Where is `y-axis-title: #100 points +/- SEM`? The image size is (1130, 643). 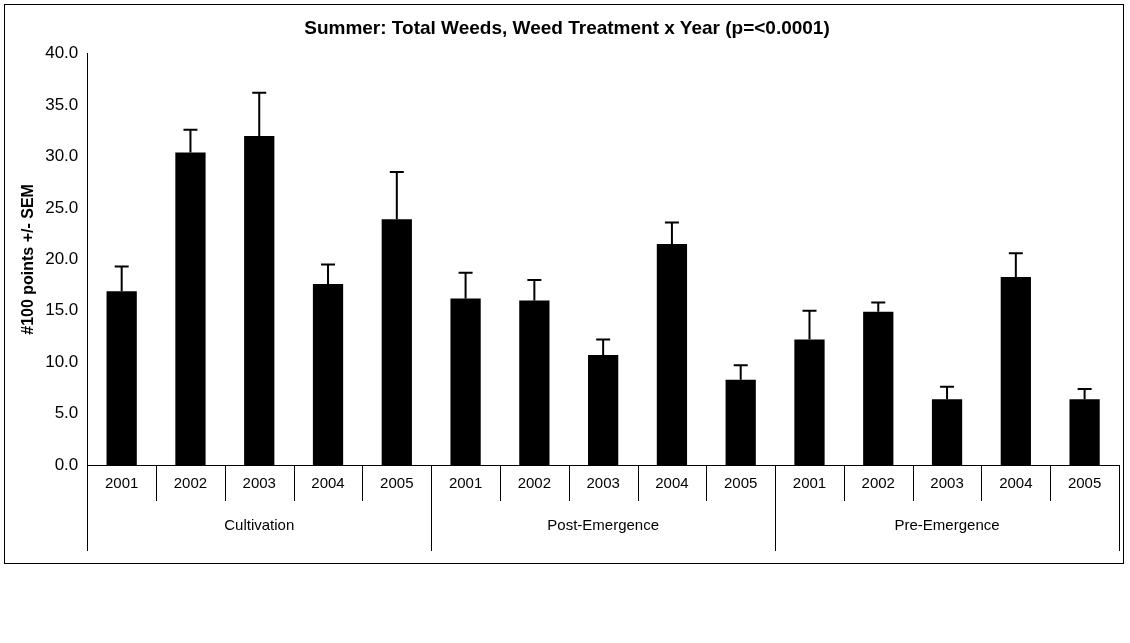 y-axis-title: #100 points +/- SEM is located at coordinates (28, 259).